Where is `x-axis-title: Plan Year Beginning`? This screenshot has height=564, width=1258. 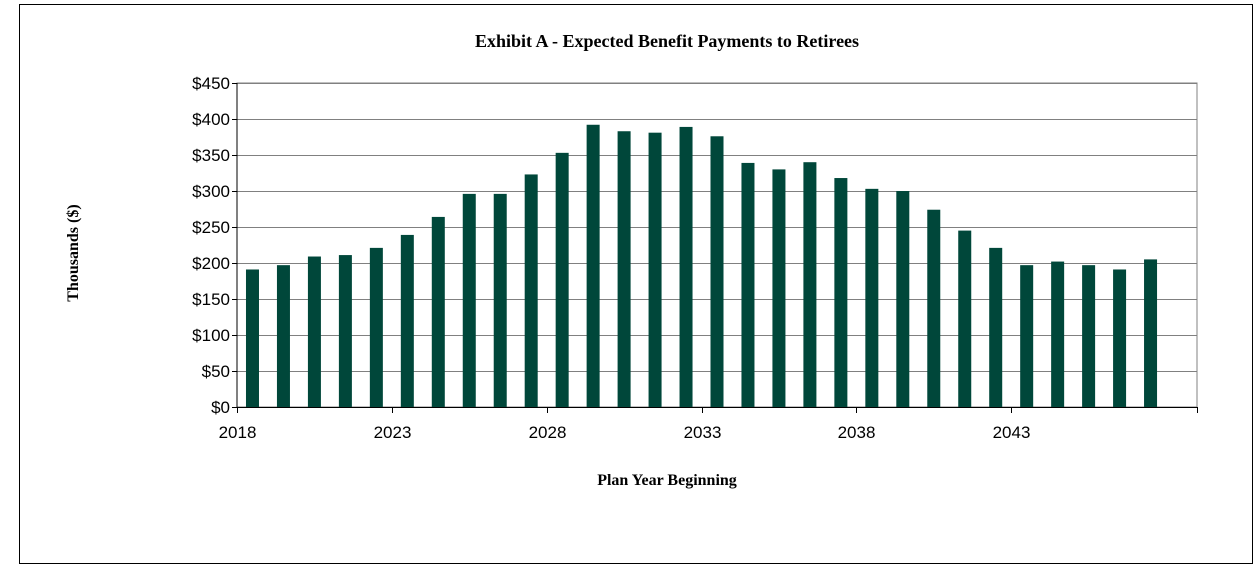 x-axis-title: Plan Year Beginning is located at coordinates (667, 480).